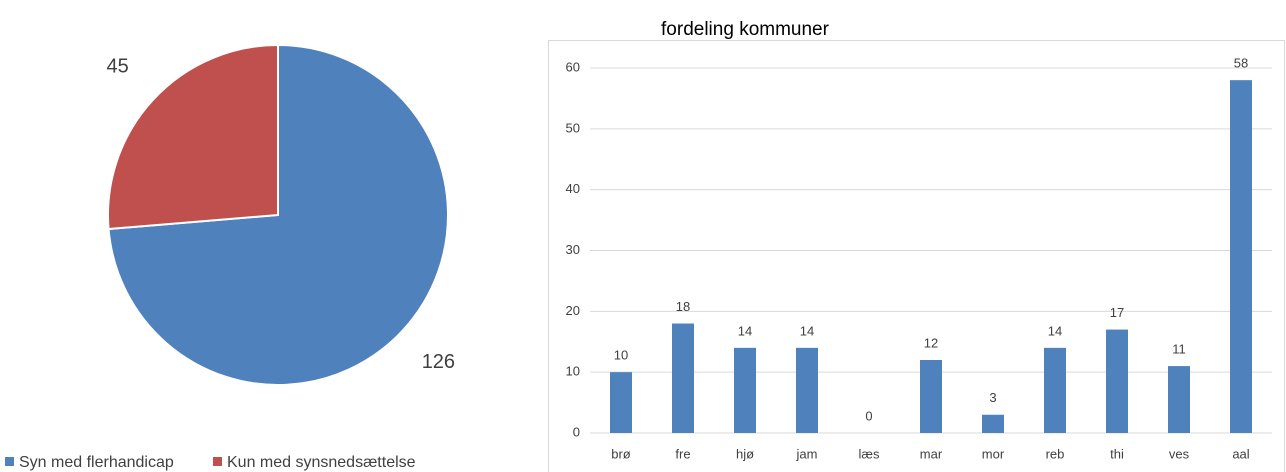 The image size is (1286, 472). I want to click on legend-label: Kun med synsnedsættelse, so click(321, 462).